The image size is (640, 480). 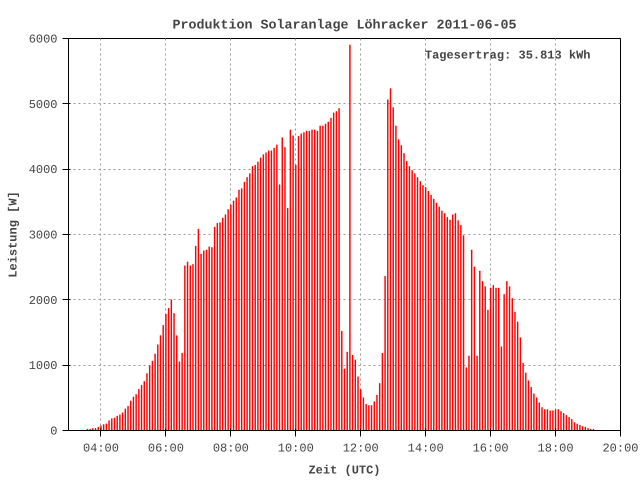 I want to click on x-tick-label: 12:00, so click(x=360, y=449).